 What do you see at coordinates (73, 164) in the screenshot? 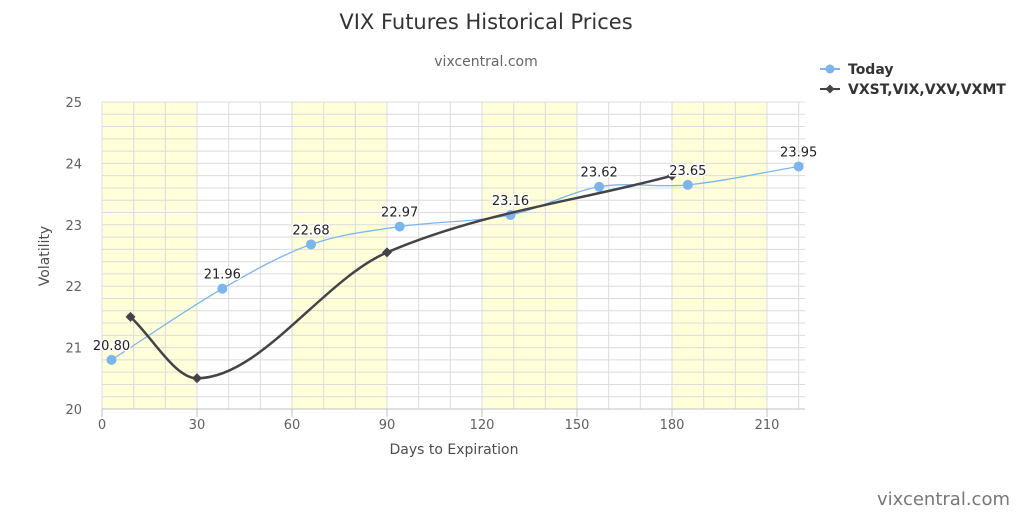
I see `y-tick-label: 24` at bounding box center [73, 164].